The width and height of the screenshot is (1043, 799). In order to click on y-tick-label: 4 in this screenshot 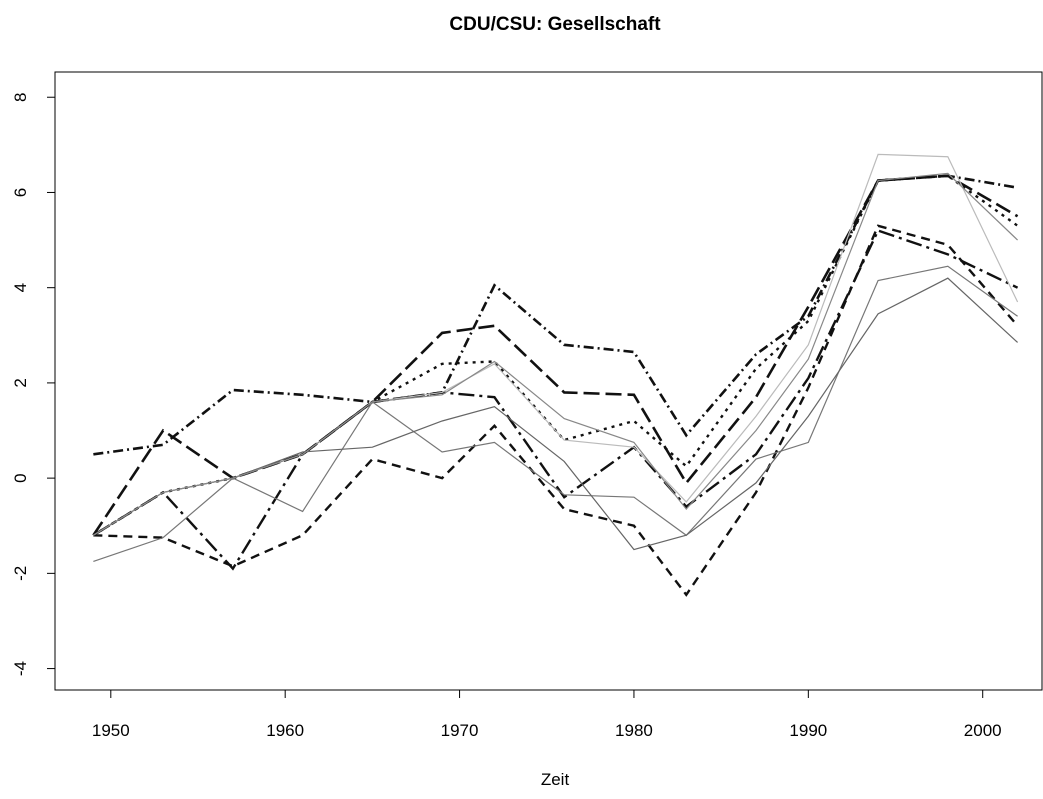, I will do `click(20, 287)`.